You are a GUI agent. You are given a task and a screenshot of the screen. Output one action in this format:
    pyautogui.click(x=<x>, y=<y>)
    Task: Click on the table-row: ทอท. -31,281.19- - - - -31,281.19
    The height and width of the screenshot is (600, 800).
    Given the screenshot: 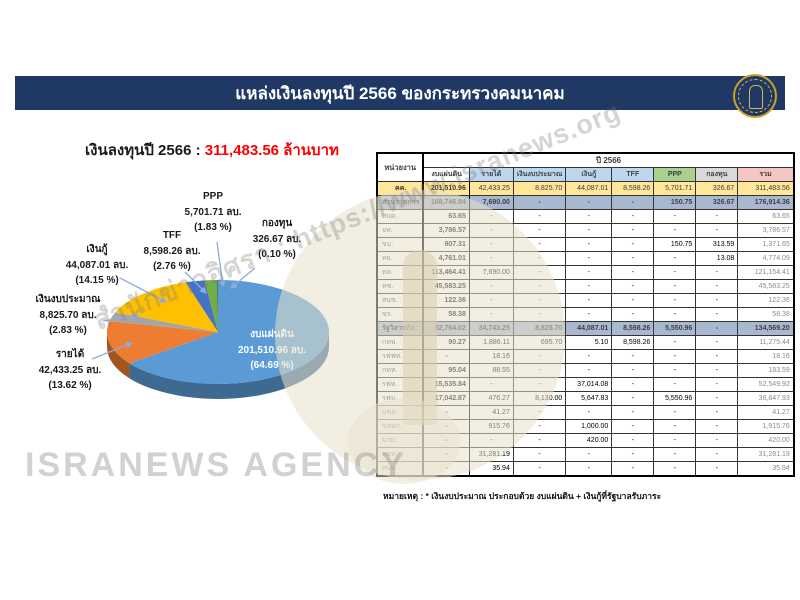 What is the action you would take?
    pyautogui.click(x=585, y=454)
    